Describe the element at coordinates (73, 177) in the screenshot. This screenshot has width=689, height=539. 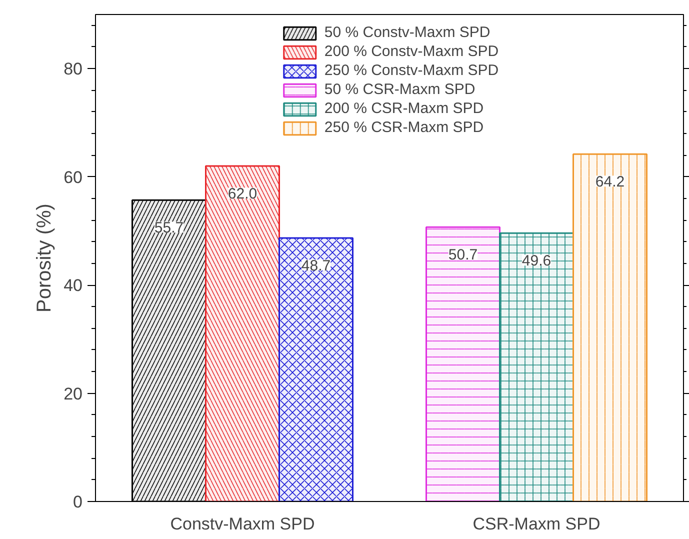
I see `y-tick-label: 60` at that location.